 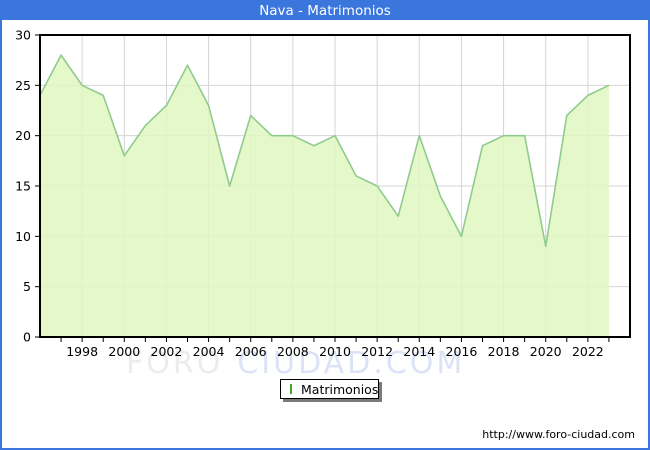 What do you see at coordinates (293, 351) in the screenshot?
I see `x-tick-label: 2008` at bounding box center [293, 351].